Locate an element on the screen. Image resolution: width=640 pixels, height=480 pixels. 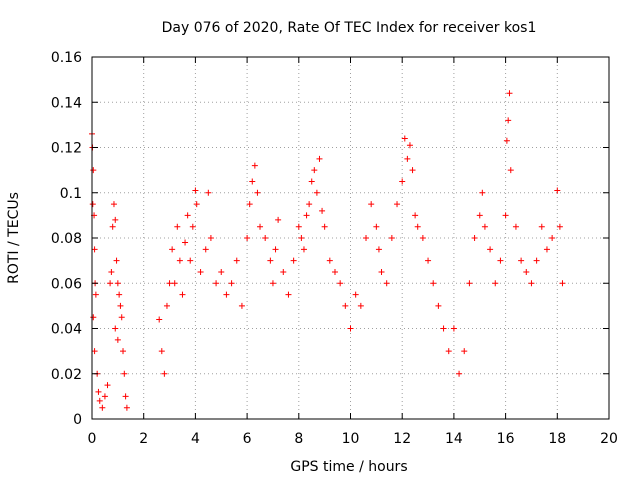
y-tick-label: 0.1 is located at coordinates (71, 194).